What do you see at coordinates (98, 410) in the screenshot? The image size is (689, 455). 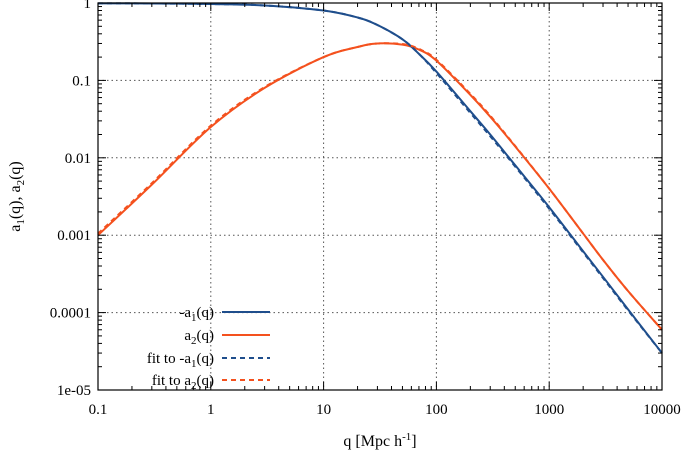 I see `x-tick-label: 0.1` at bounding box center [98, 410].